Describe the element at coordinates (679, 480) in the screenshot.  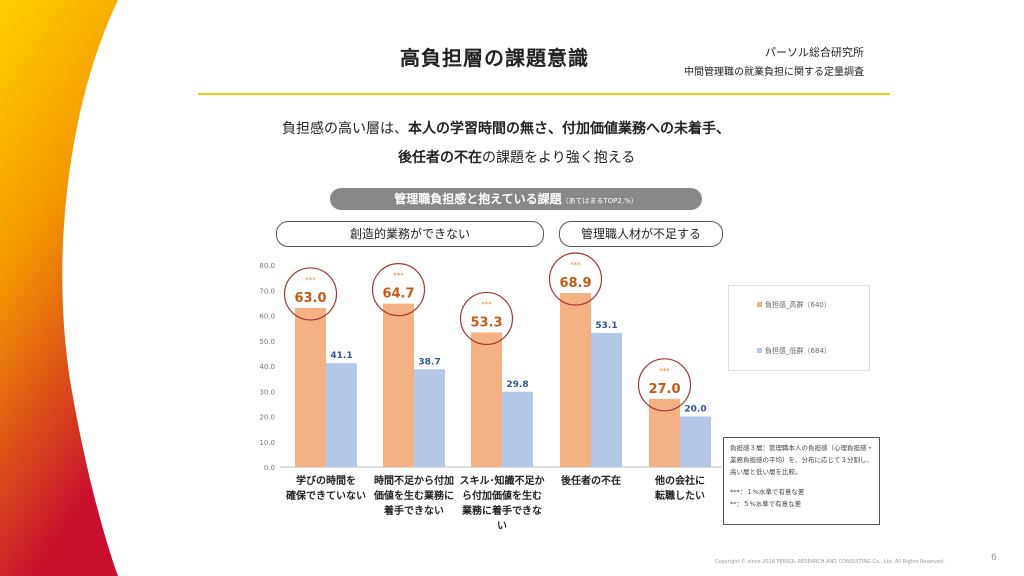
I see `x-tick-label: 他の会社に` at that location.